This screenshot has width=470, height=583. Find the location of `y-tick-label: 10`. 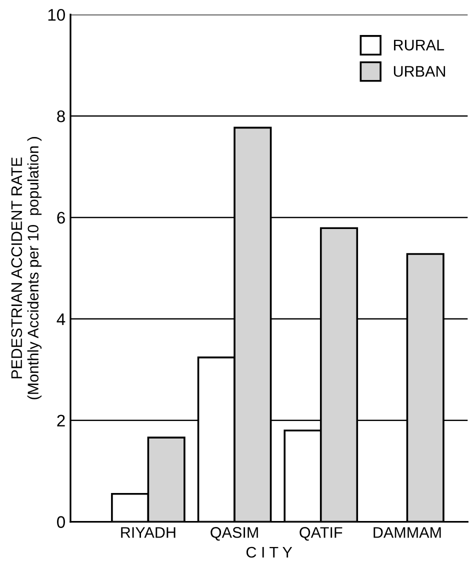

y-tick-label: 10 is located at coordinates (56, 14).